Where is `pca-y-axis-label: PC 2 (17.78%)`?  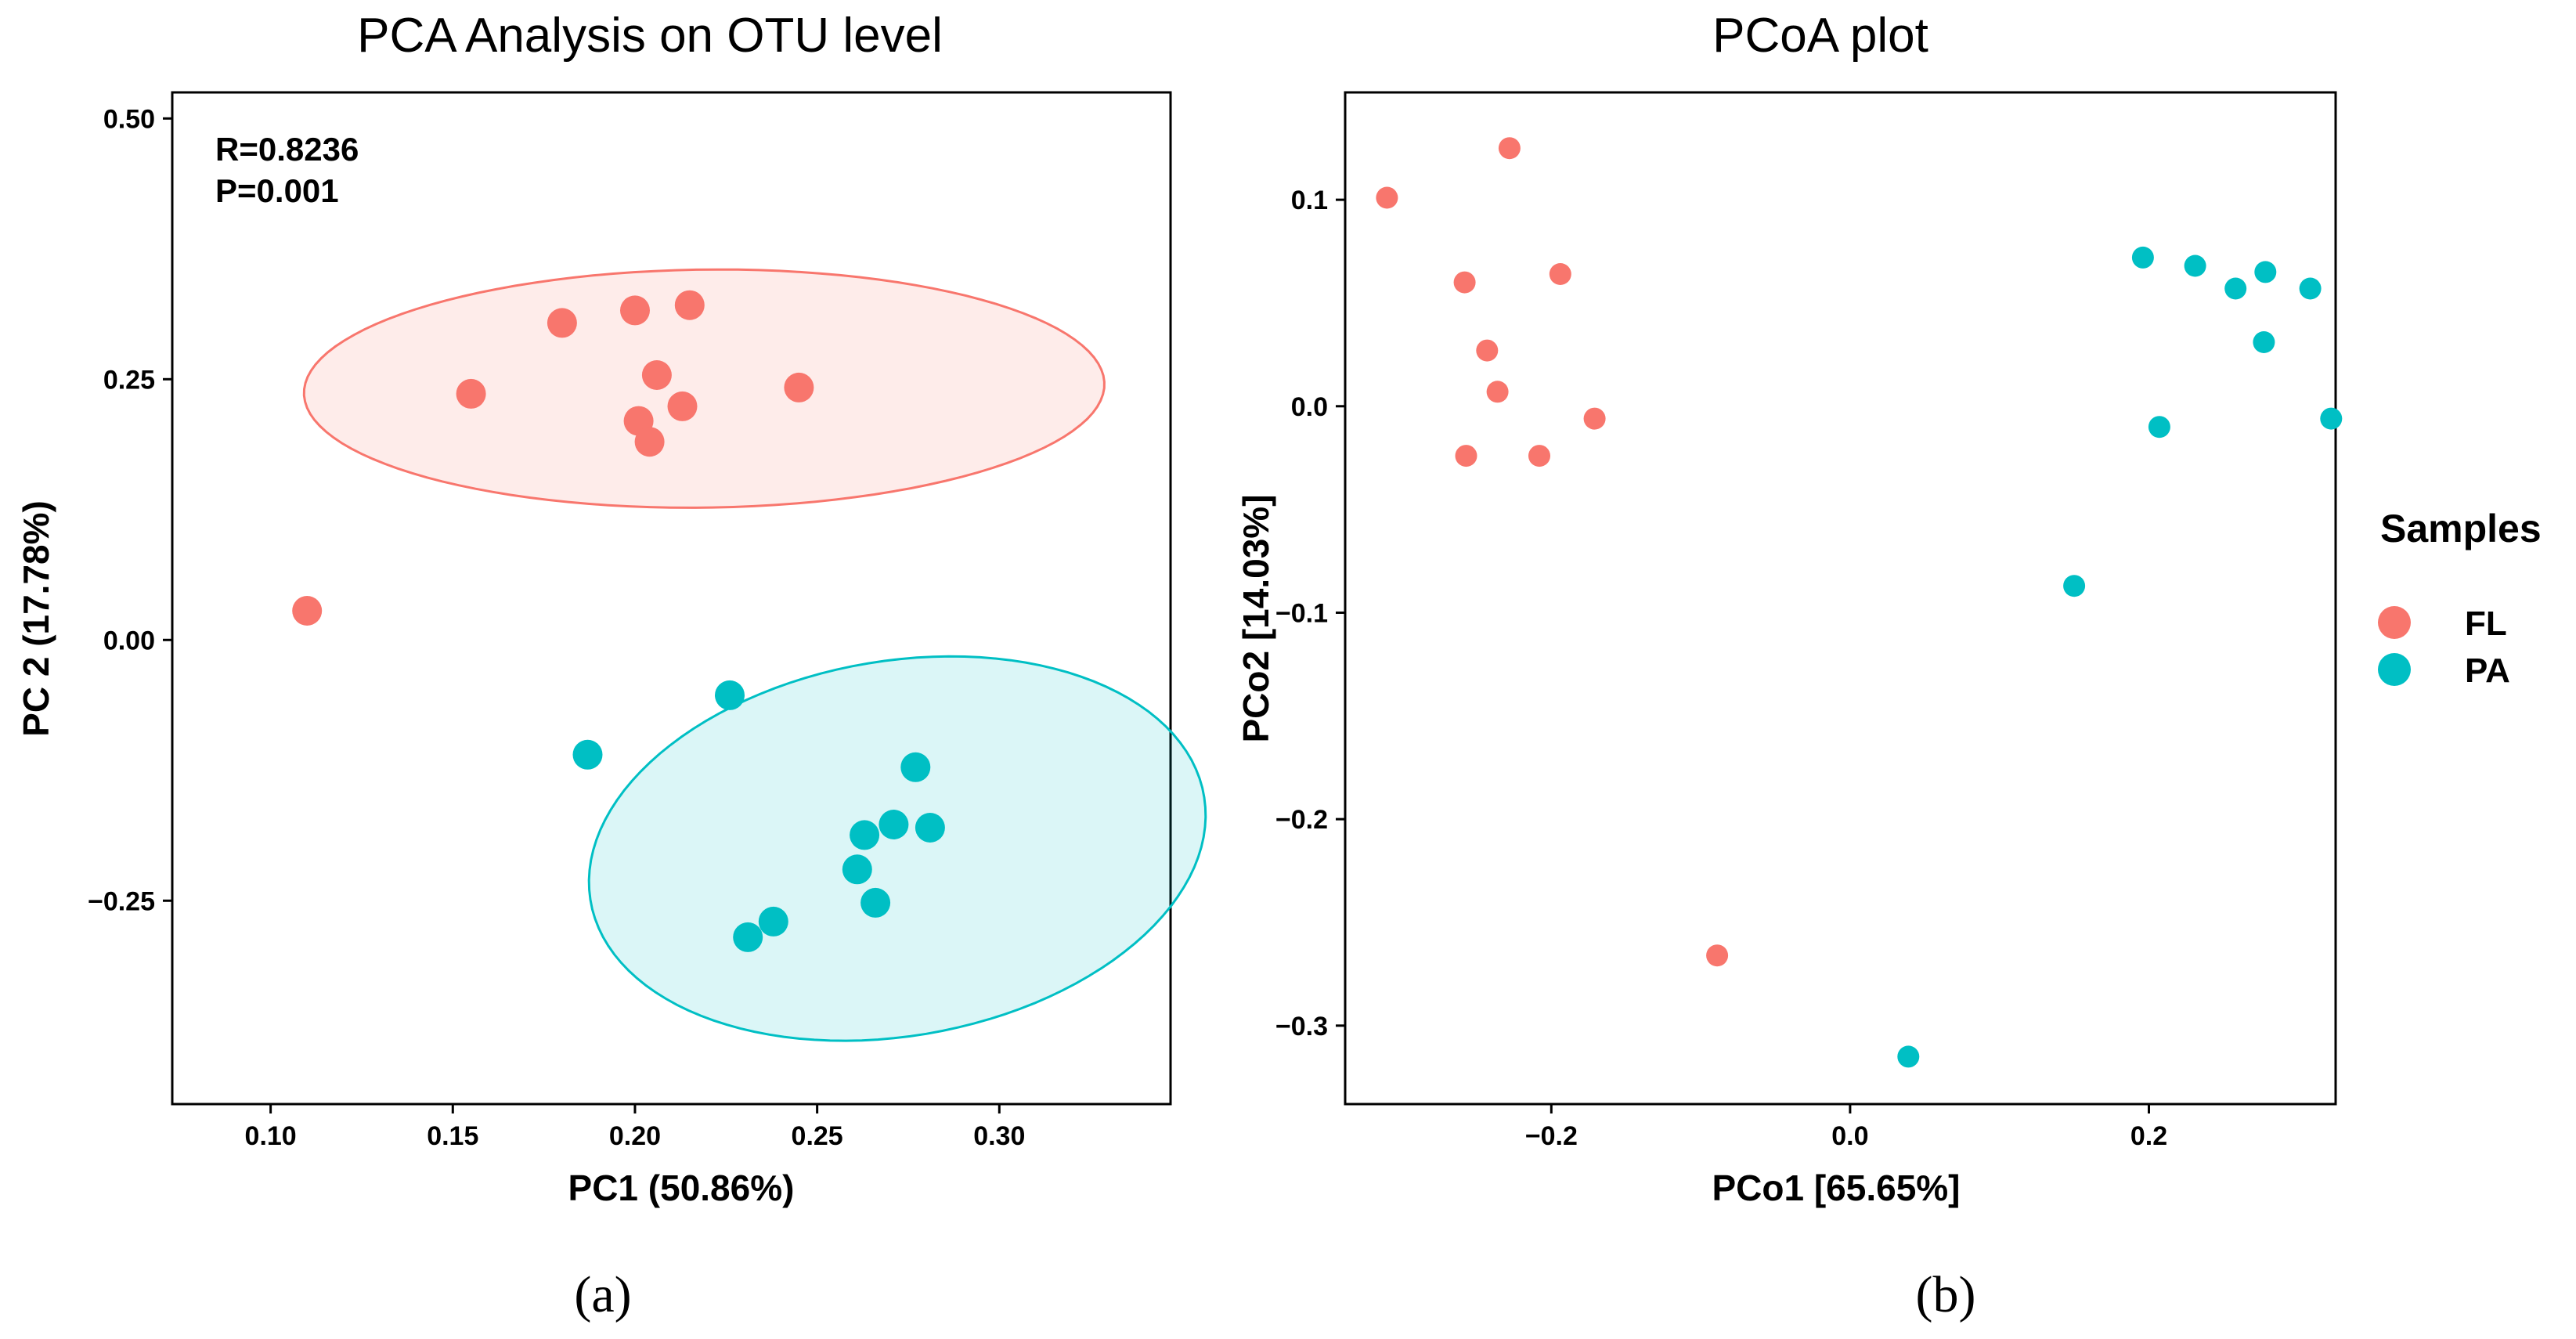 pca-y-axis-label: PC 2 (17.78%) is located at coordinates (36, 618).